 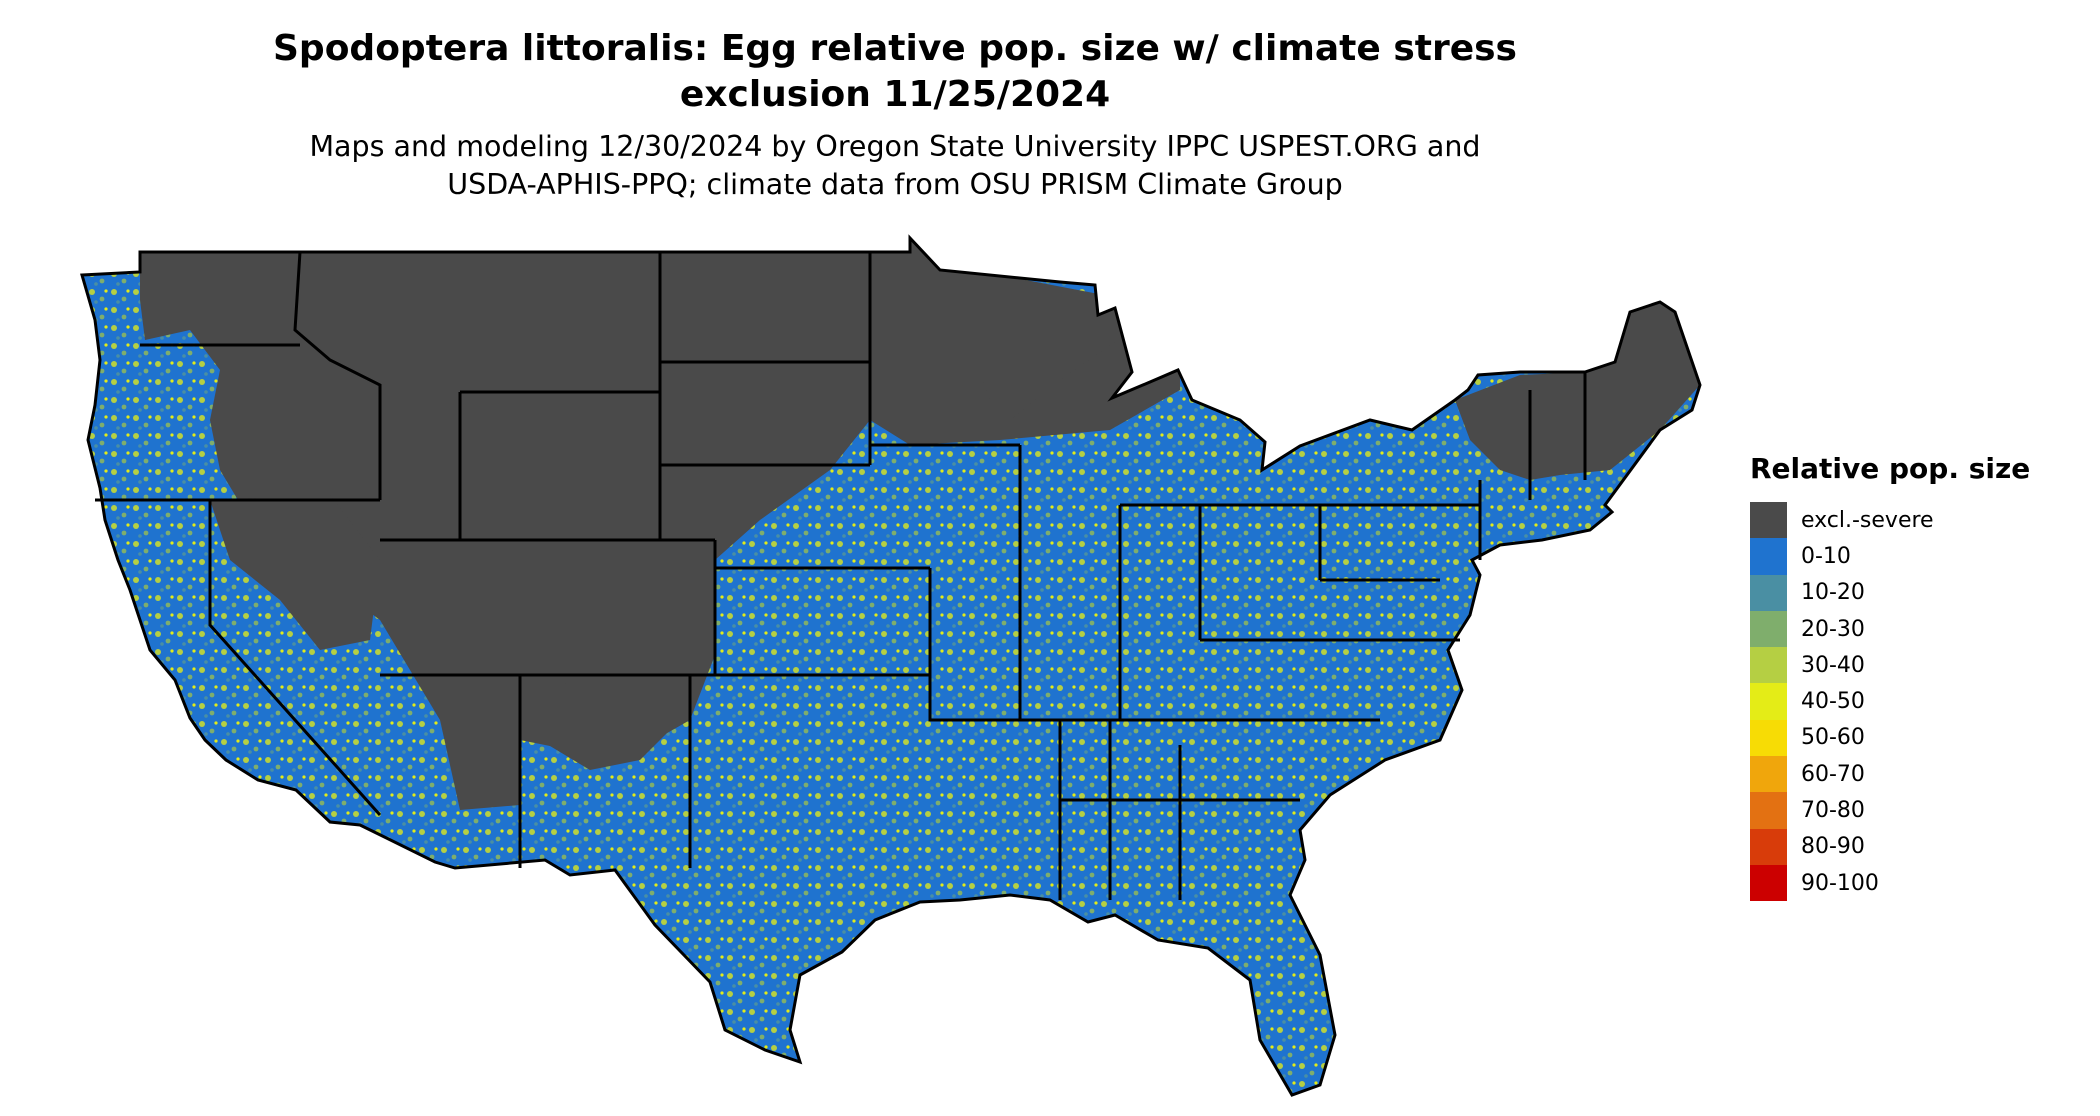 What do you see at coordinates (1833, 629) in the screenshot?
I see `legend-label: 20-30` at bounding box center [1833, 629].